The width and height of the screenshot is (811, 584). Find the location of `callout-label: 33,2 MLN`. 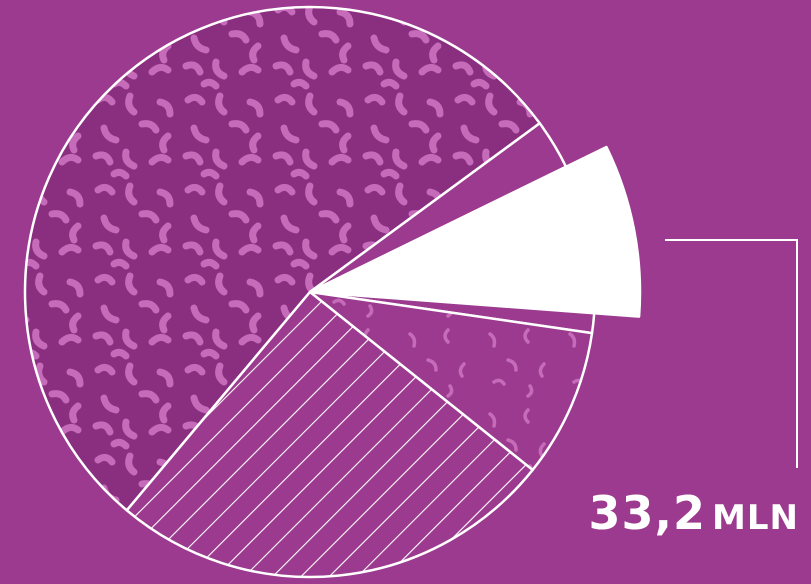

callout-label: 33,2 MLN is located at coordinates (694, 513).